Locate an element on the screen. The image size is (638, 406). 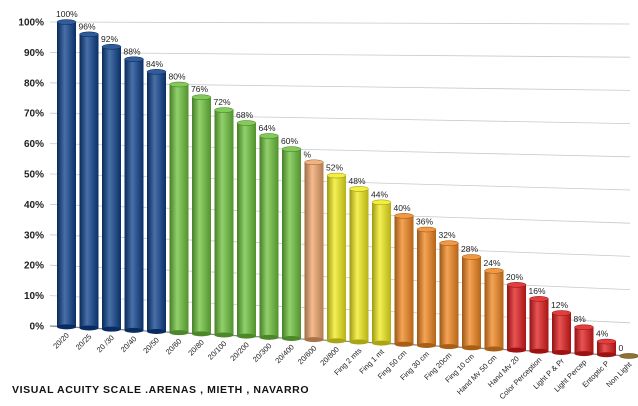
x-tick-label: 20/20 is located at coordinates (61, 341).